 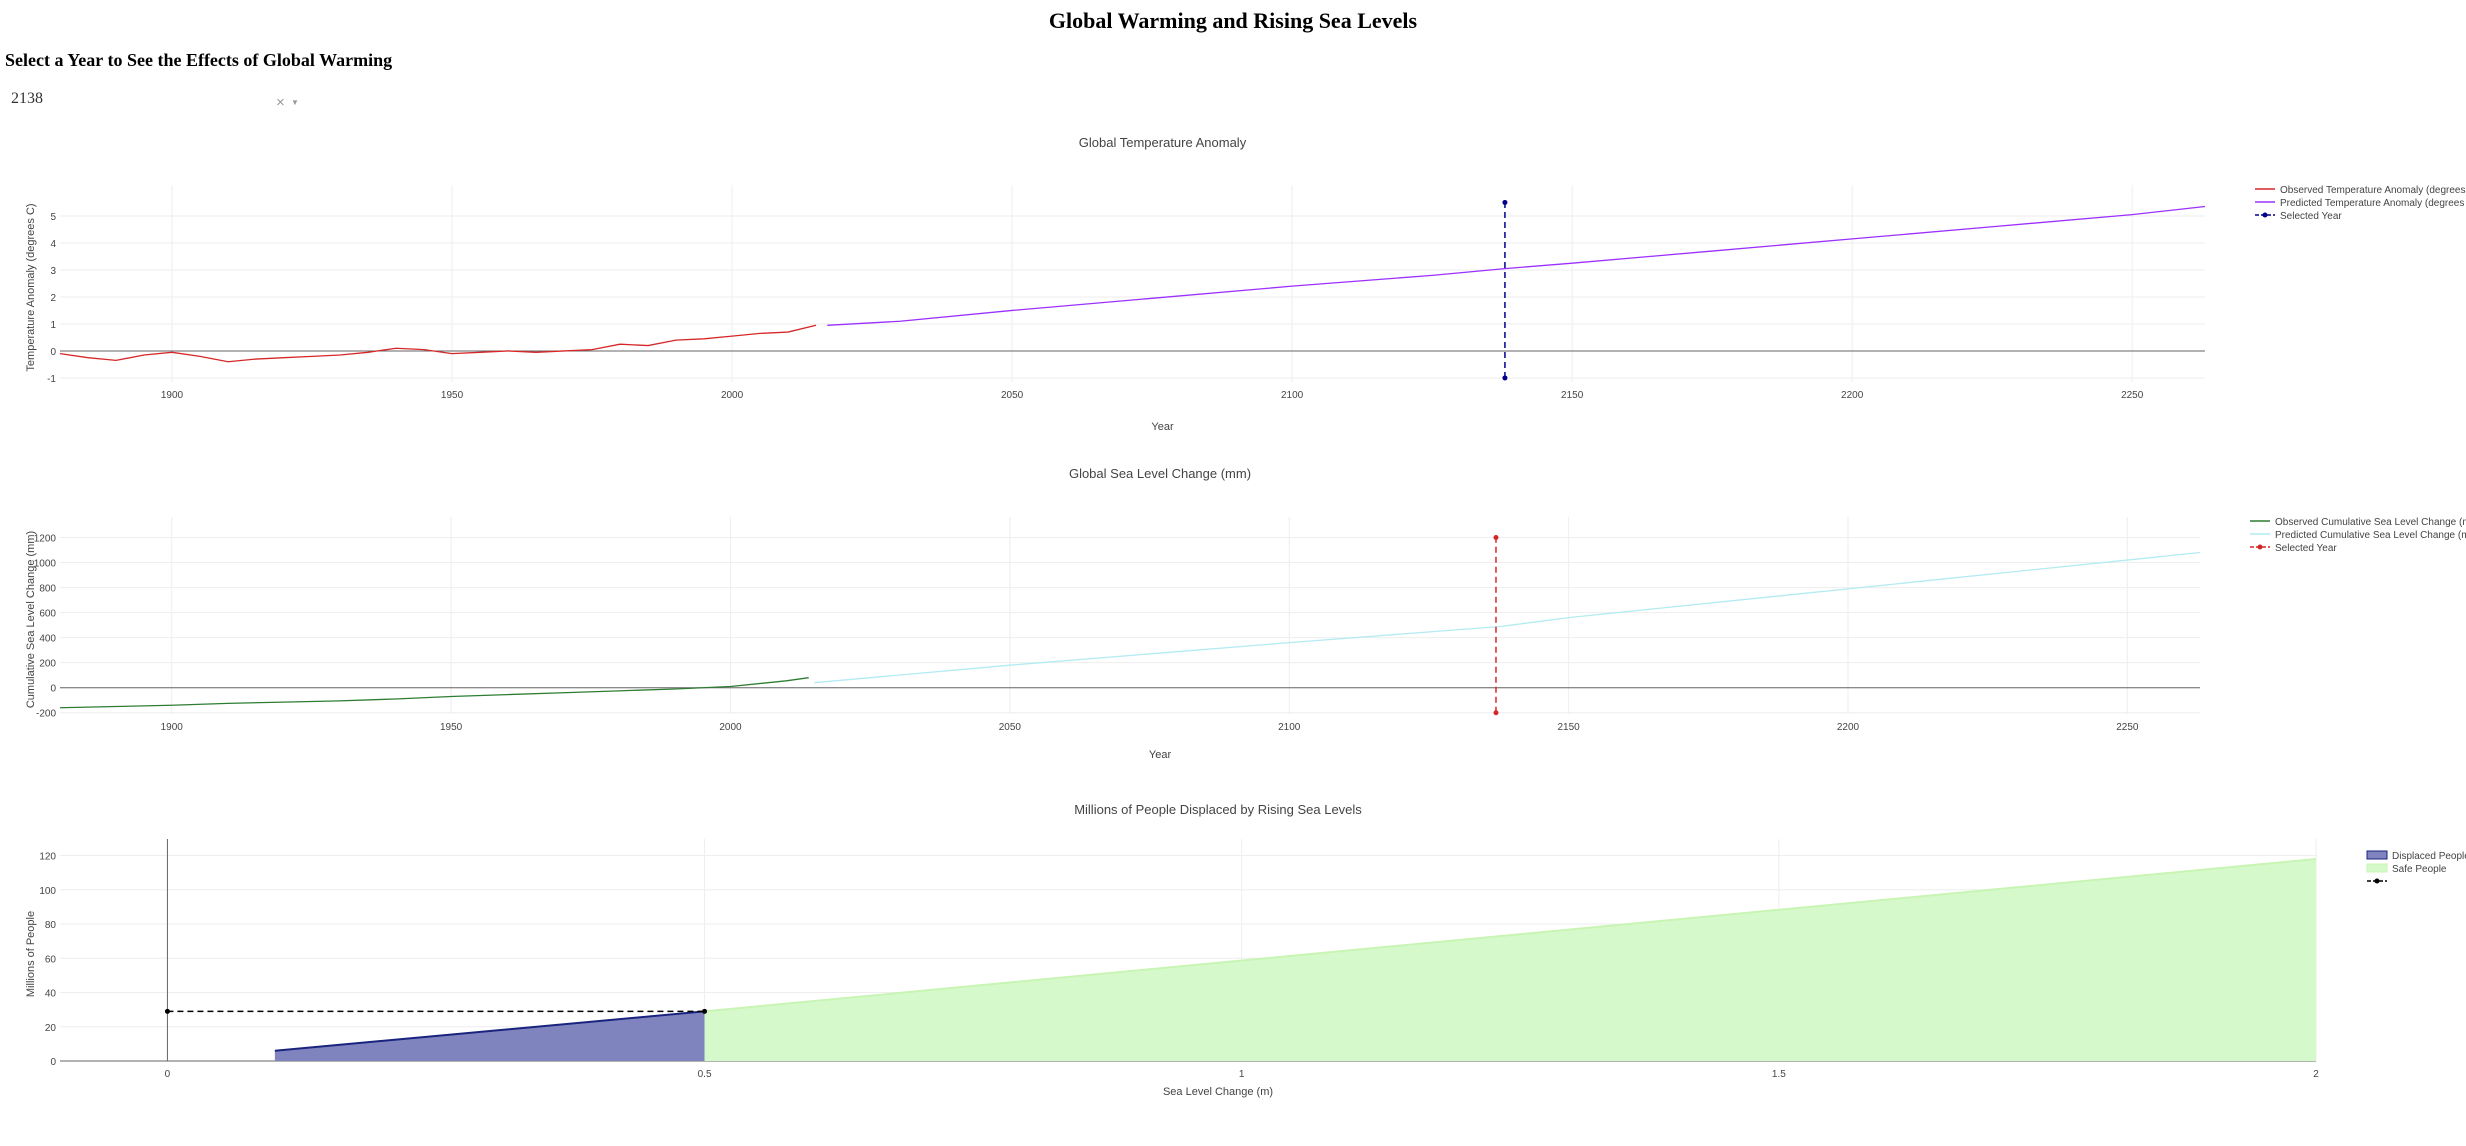 What do you see at coordinates (153, 104) in the screenshot?
I see `year-dropdown: 2138 × ▼` at bounding box center [153, 104].